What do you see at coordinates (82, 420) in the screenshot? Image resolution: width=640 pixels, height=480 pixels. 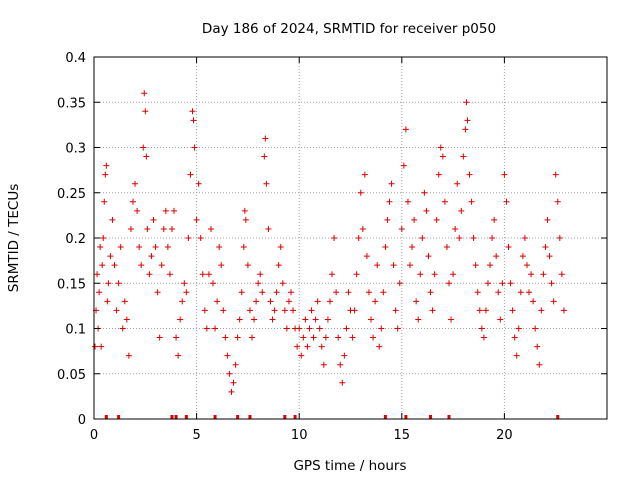 I see `y-tick-label: 0` at bounding box center [82, 420].